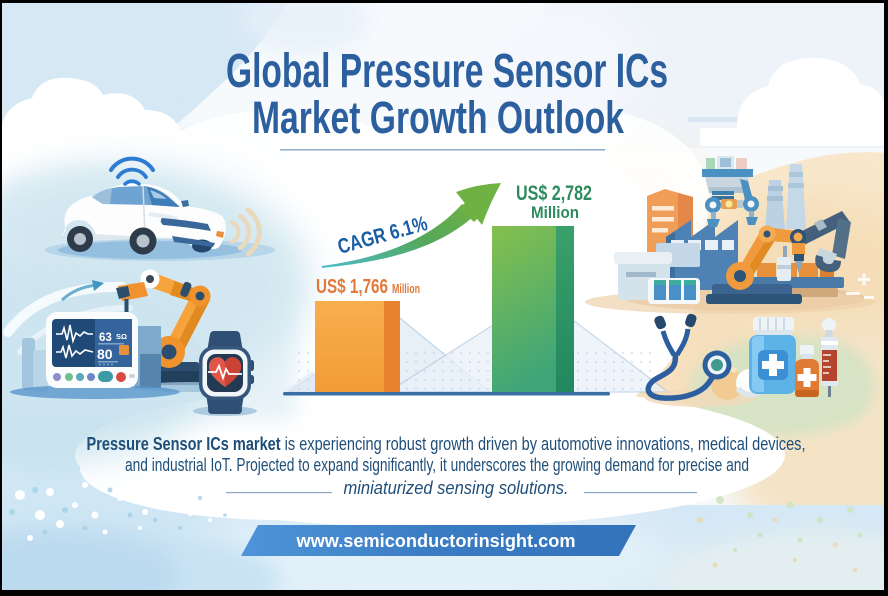  Describe the element at coordinates (438, 117) in the screenshot. I see `svg-text: Market Growth Outlook` at that location.